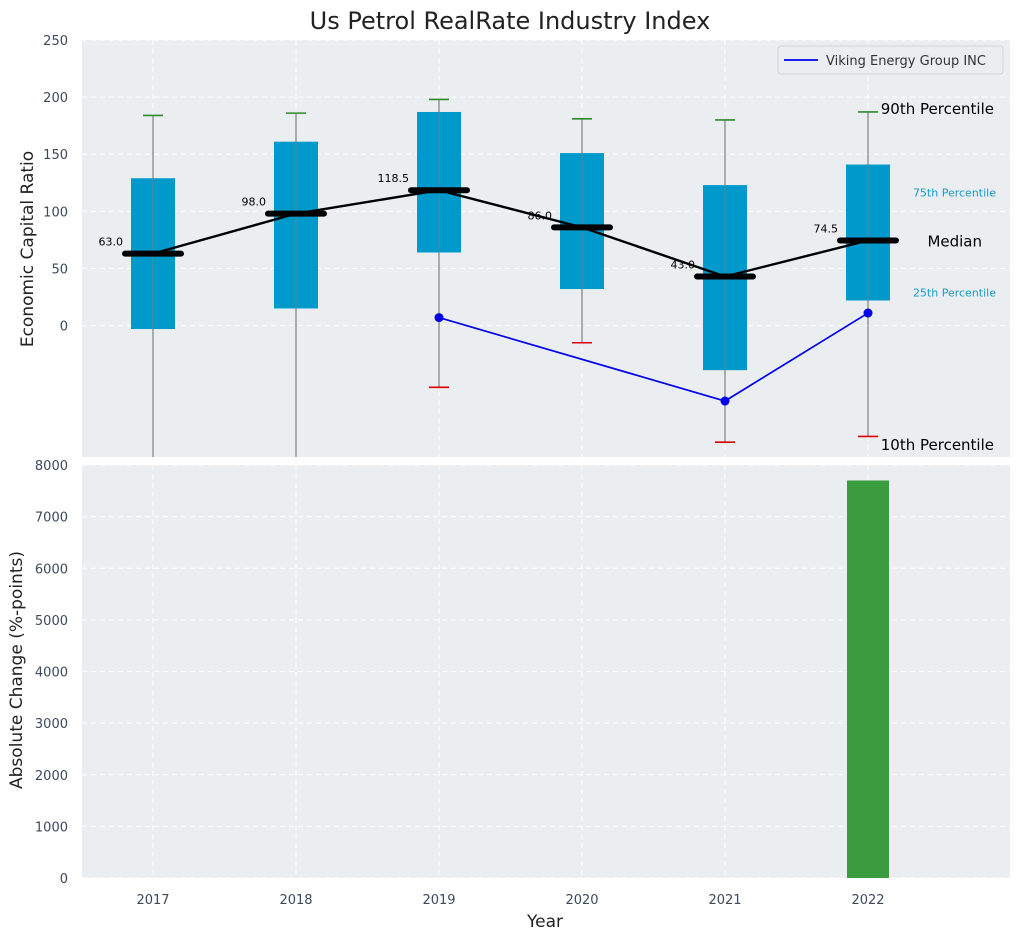  What do you see at coordinates (51, 724) in the screenshot?
I see `bottom-y-tick-label: 3000` at bounding box center [51, 724].